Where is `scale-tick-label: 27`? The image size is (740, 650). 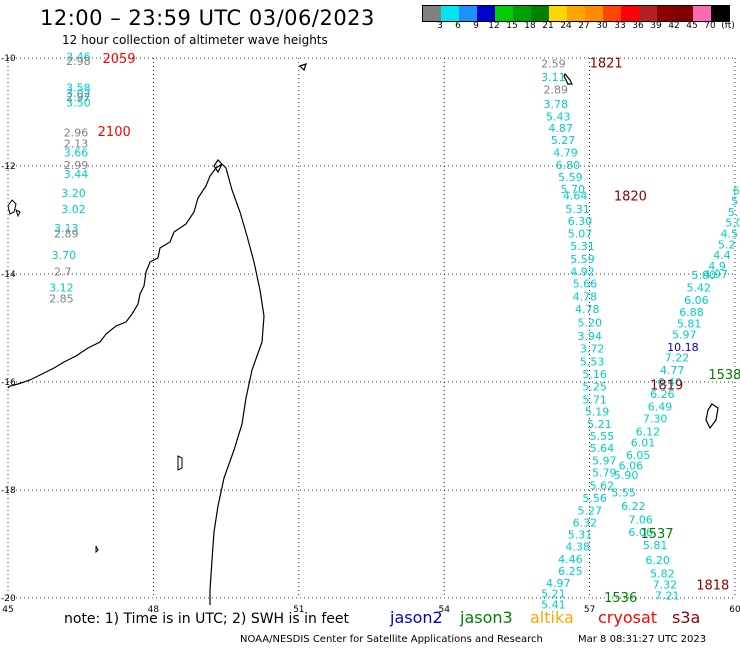 scale-tick-label: 27 is located at coordinates (584, 26).